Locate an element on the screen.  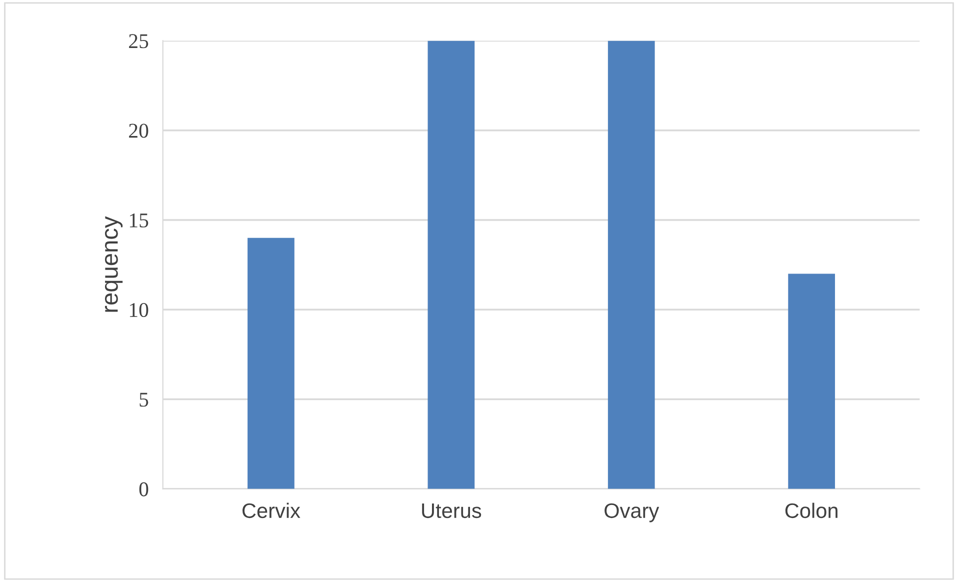
y-tick-label: 20 is located at coordinates (138, 131).